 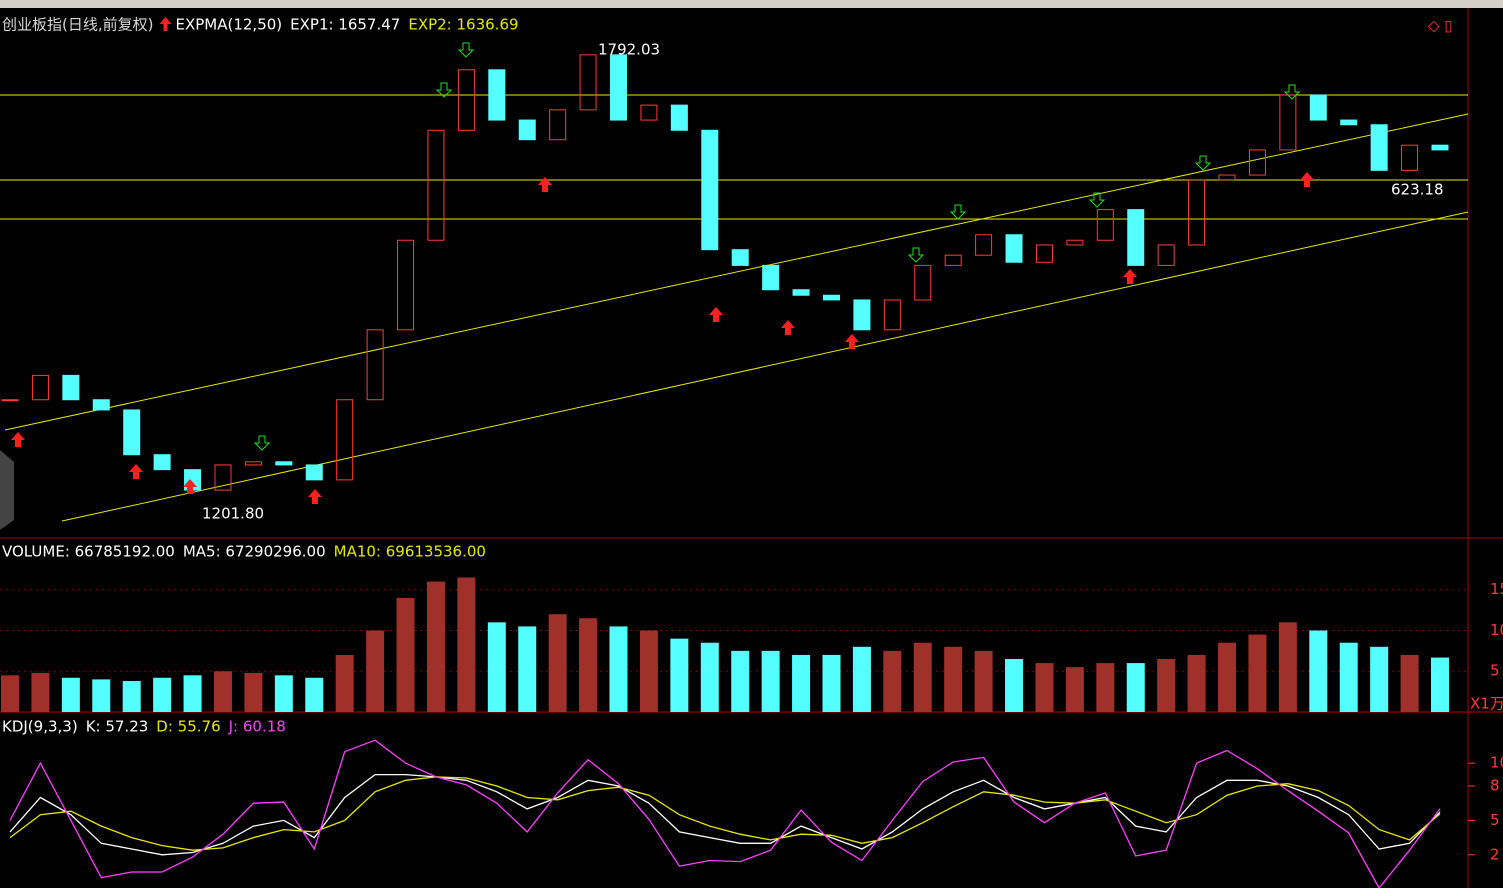 I want to click on window-icon: ◇ ▯, so click(x=1440, y=26).